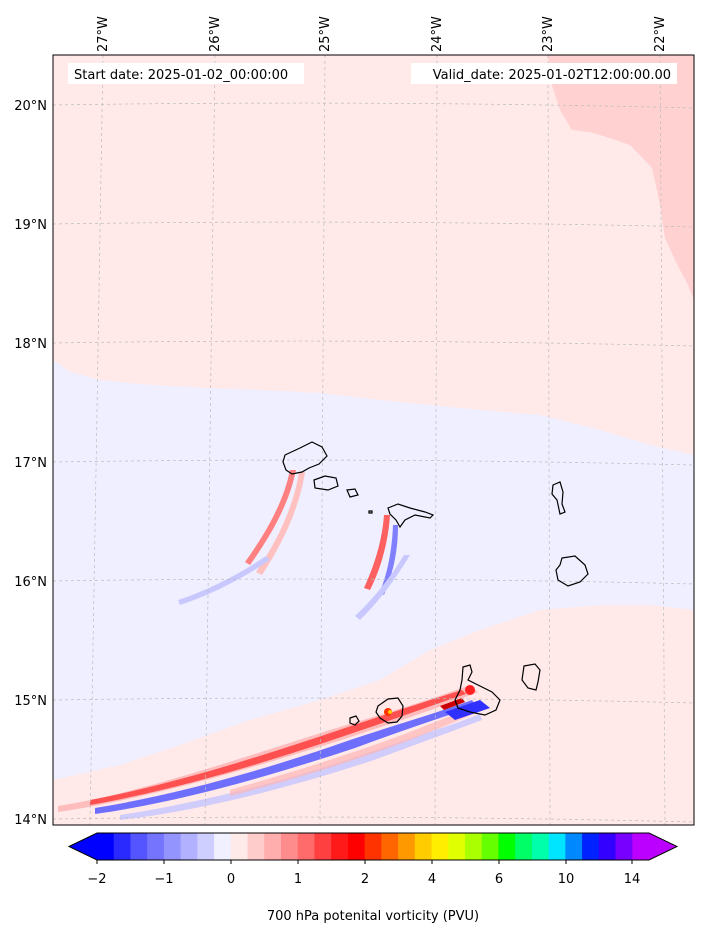 Image resolution: width=703 pixels, height=935 pixels. Describe the element at coordinates (621, 177) in the screenshot. I see `positive-pv-region-ne` at that location.